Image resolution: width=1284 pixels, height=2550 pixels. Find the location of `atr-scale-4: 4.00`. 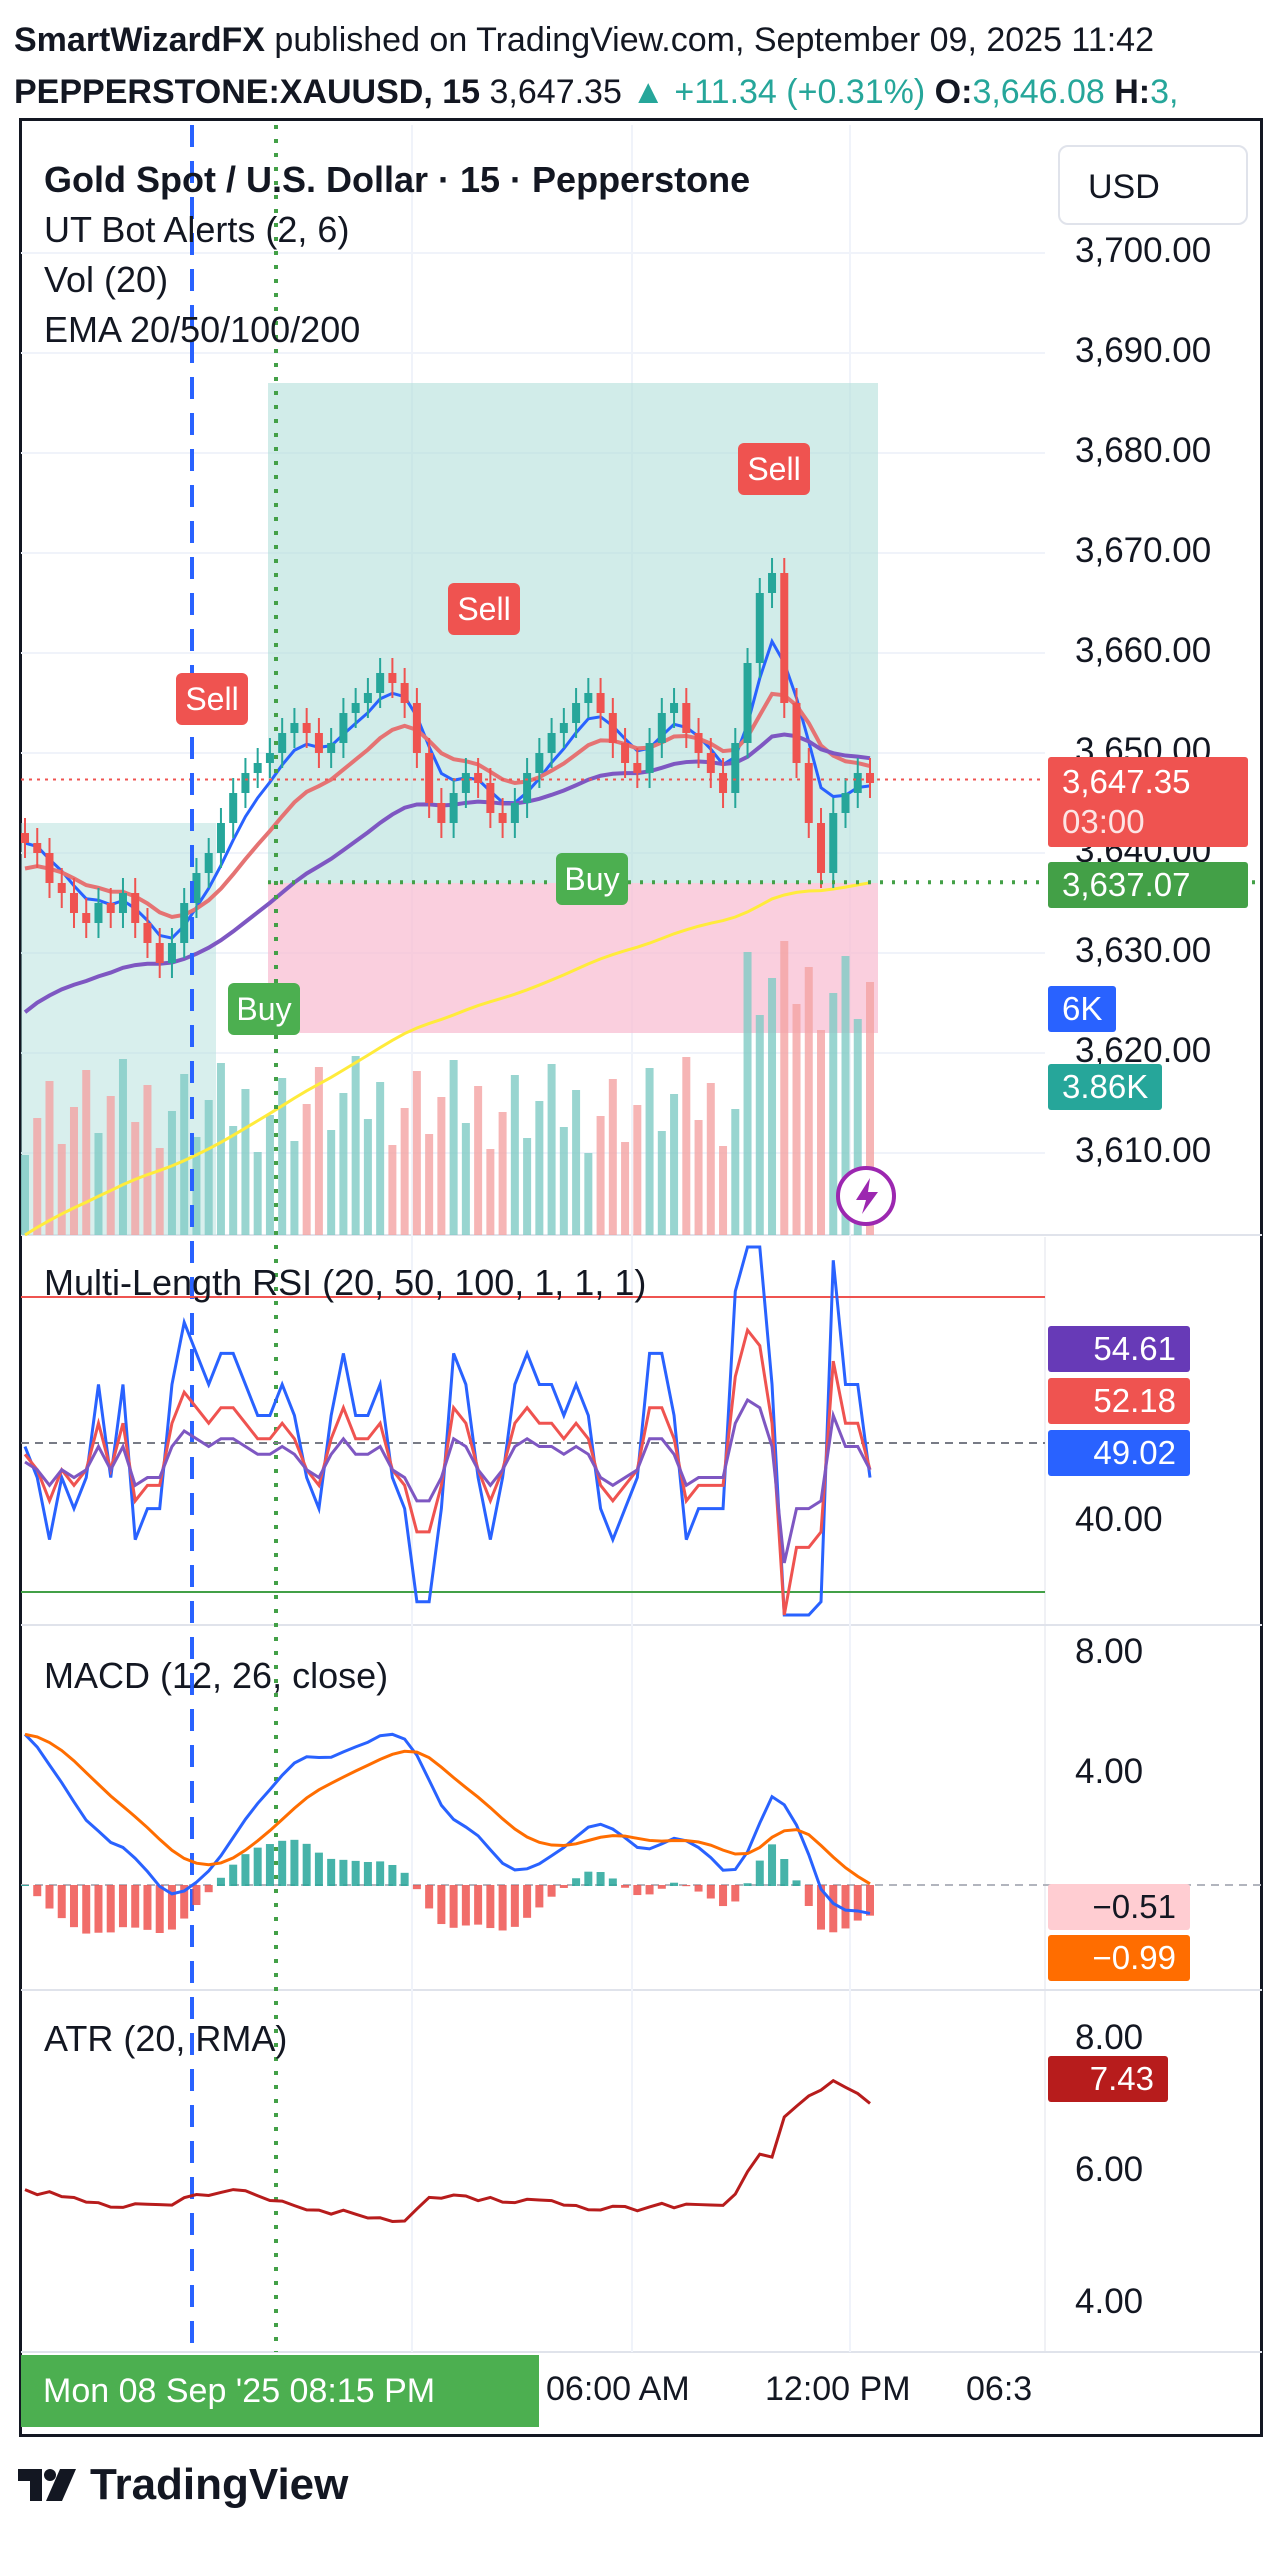

atr-scale-4: 4.00 is located at coordinates (1109, 2301).